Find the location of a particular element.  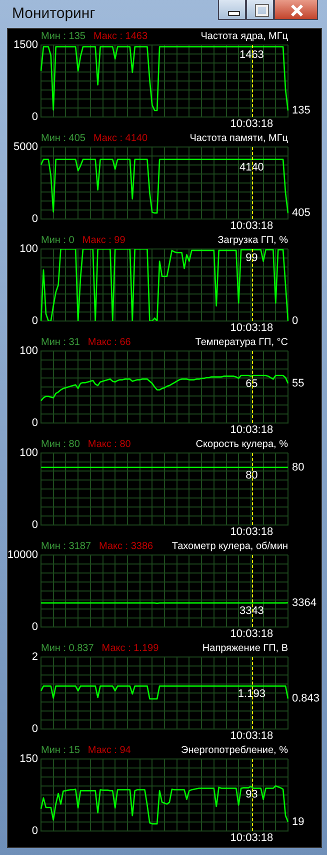

annotation: 93 is located at coordinates (252, 794).